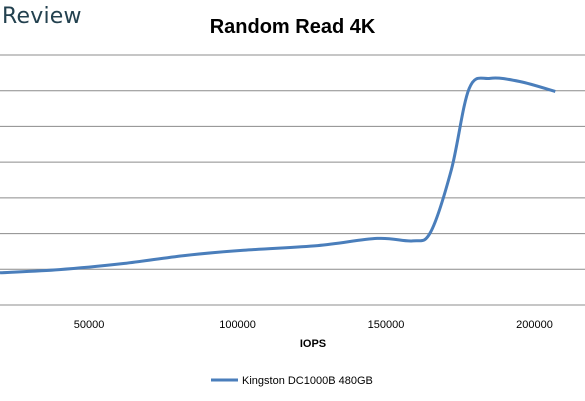  Describe the element at coordinates (534, 325) in the screenshot. I see `x-tick-label: 200000` at that location.